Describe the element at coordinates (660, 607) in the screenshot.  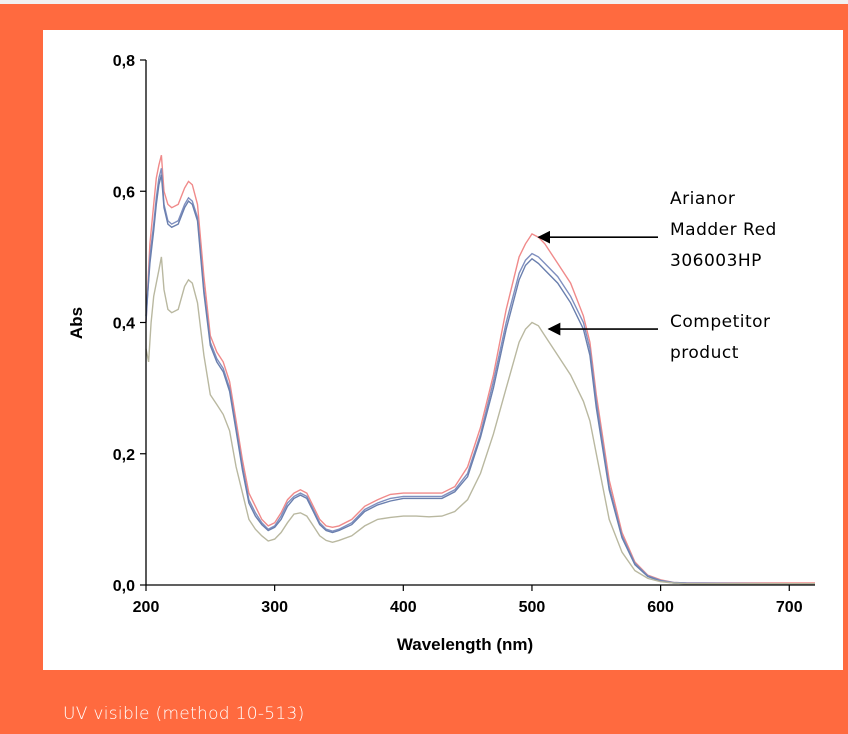
I see `x-tick-label-600: 600` at that location.